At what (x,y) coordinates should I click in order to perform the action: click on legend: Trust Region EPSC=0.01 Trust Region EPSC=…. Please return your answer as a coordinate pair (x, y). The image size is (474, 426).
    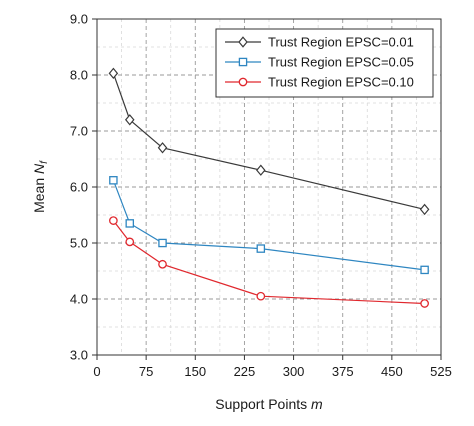
    Looking at the image, I should click on (324, 63).